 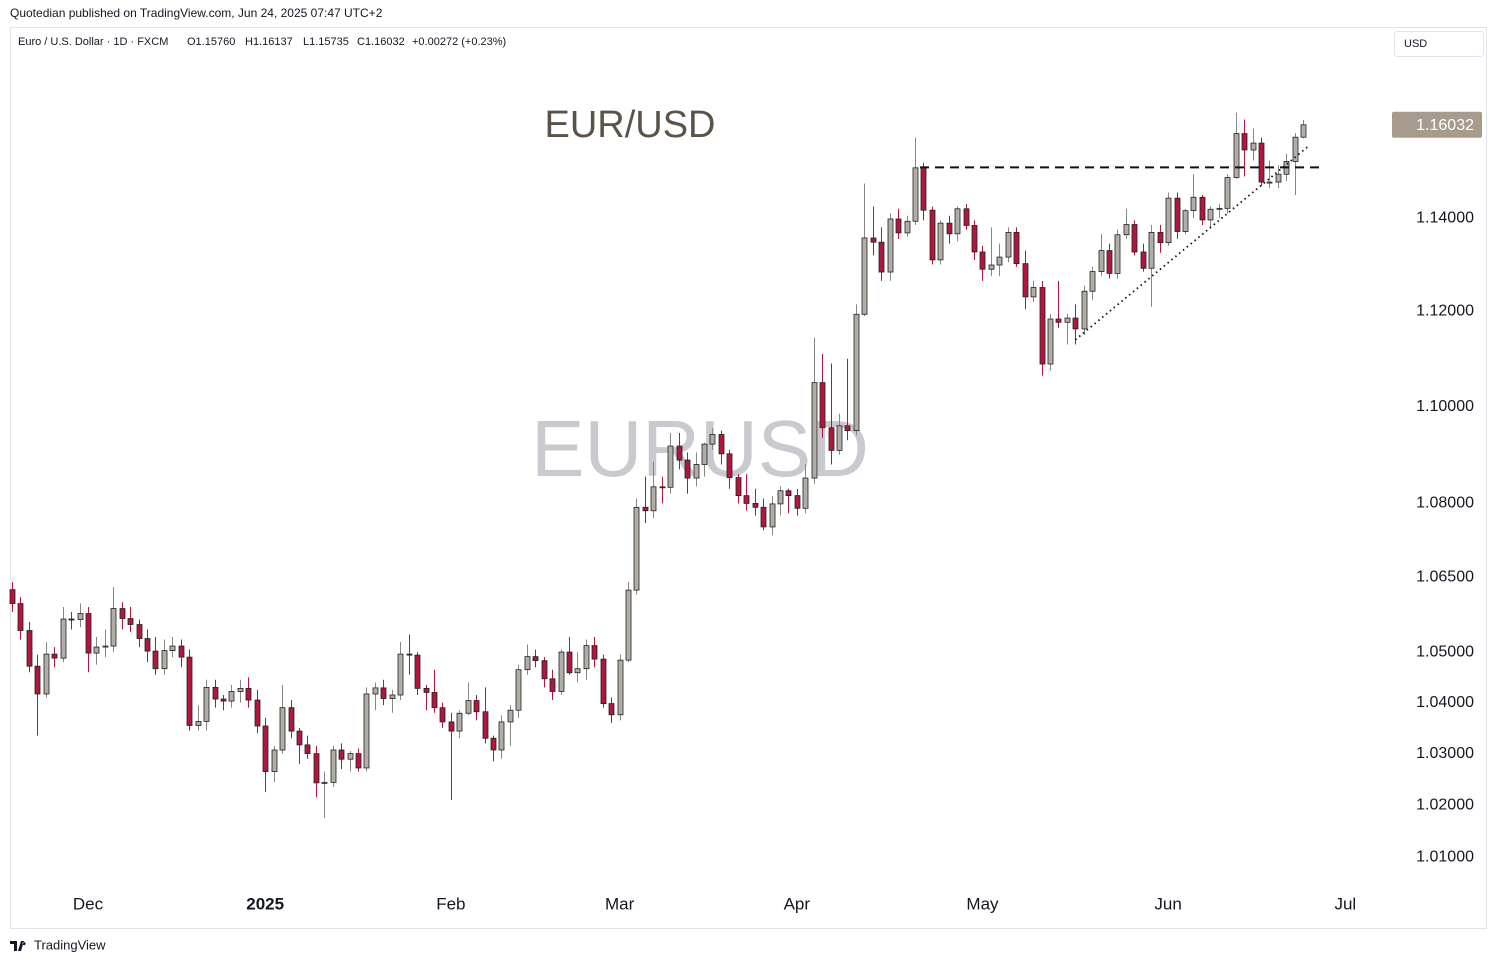 I want to click on y-tick-label: 1.03000, so click(x=1445, y=753).